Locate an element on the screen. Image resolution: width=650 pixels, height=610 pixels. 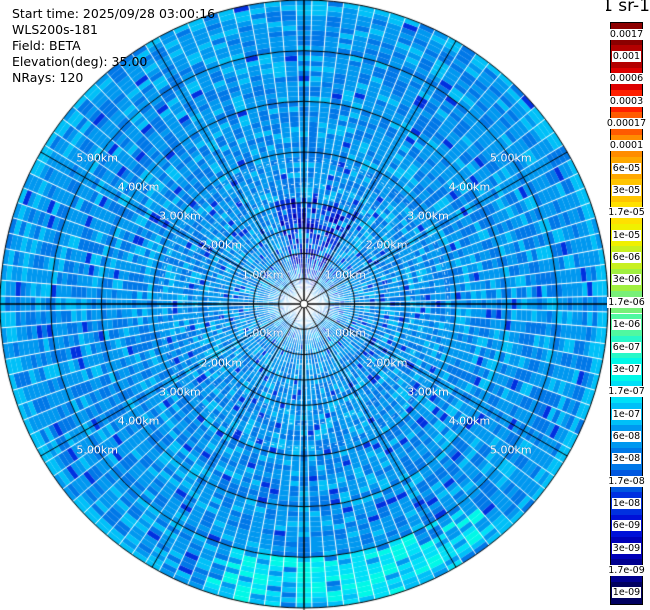
colorbar-level-label: 1e-05 is located at coordinates (626, 235).